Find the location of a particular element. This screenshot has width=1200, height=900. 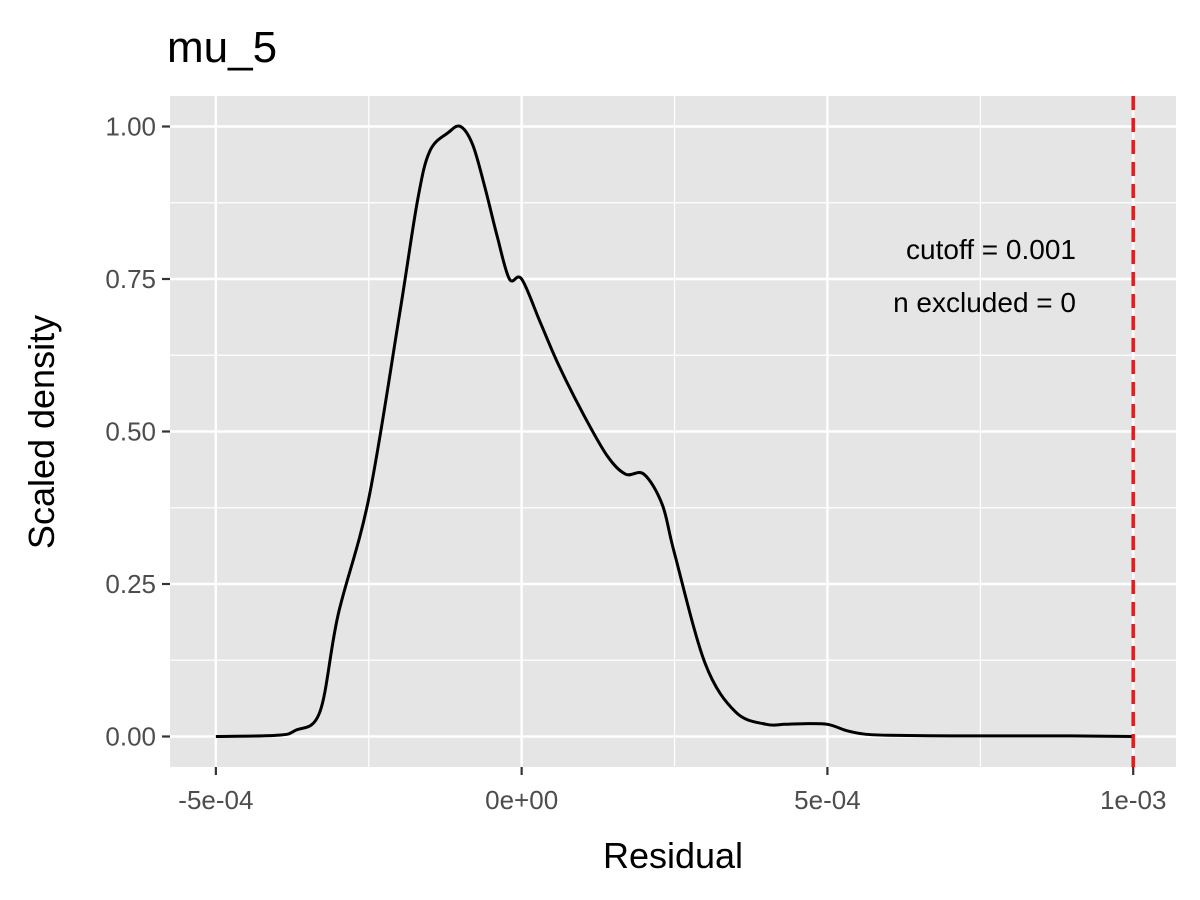

chart-title: mu_5 is located at coordinates (222, 47).